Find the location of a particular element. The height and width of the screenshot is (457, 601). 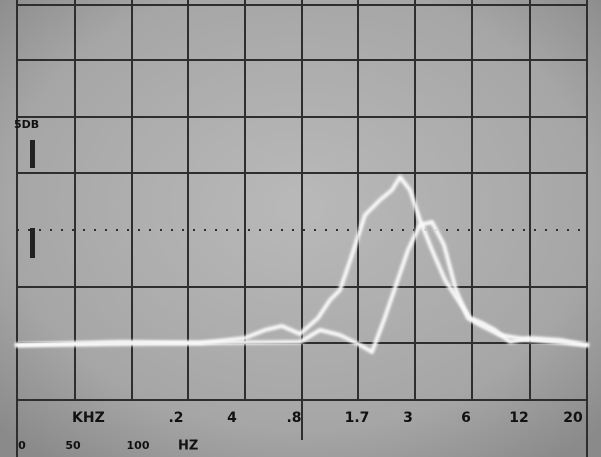

hz-label: HZ is located at coordinates (188, 446).